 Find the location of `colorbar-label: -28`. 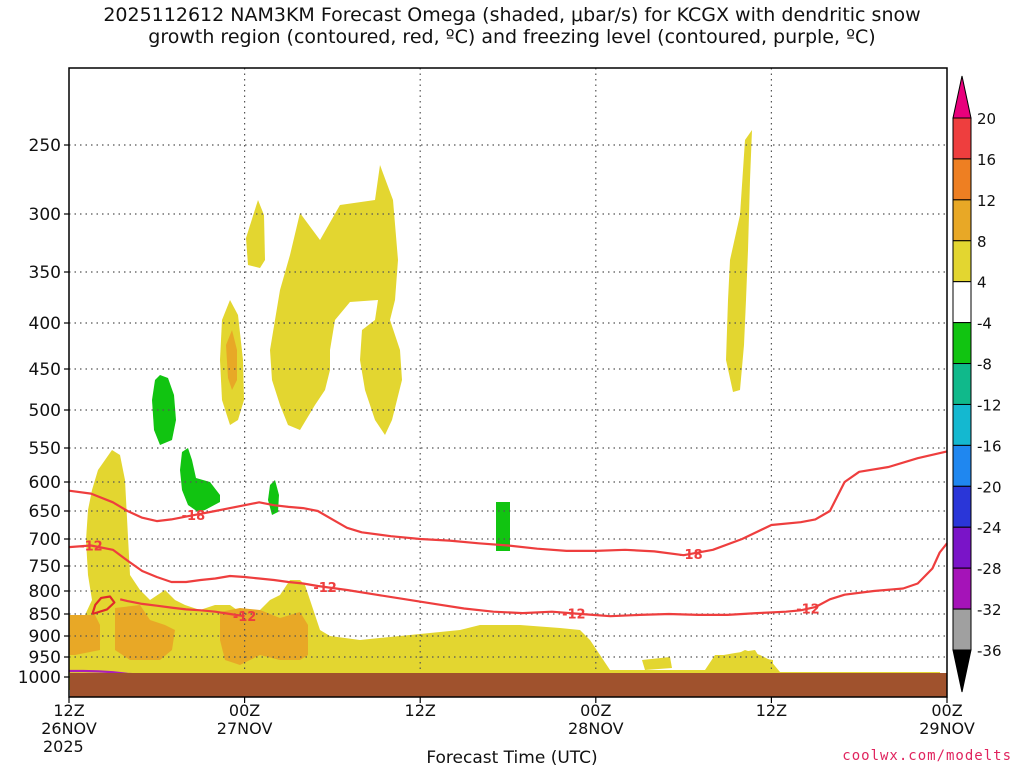

colorbar-label: -28 is located at coordinates (989, 569).